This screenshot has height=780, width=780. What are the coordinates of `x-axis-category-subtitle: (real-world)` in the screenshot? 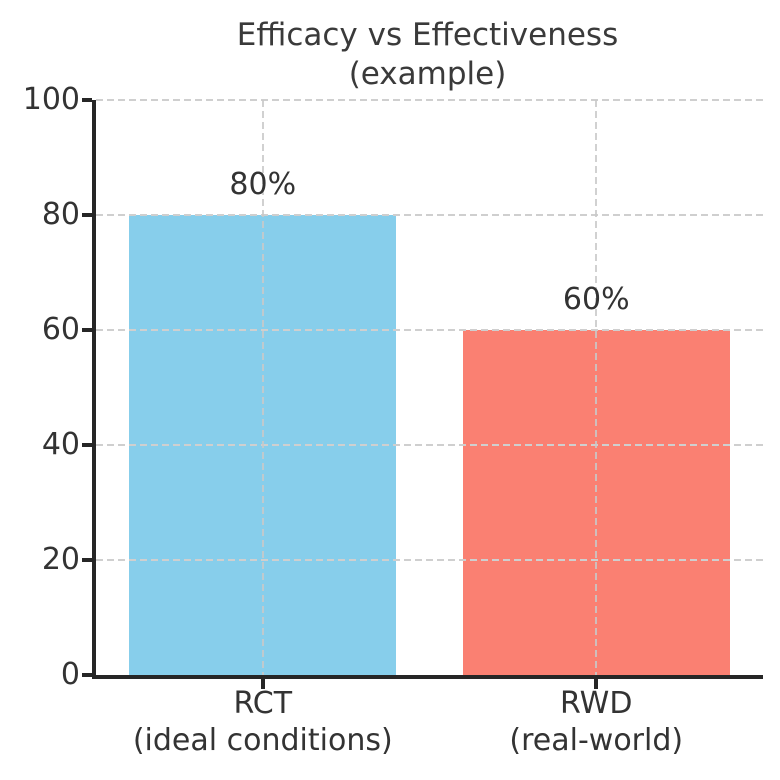 It's located at (596, 740).